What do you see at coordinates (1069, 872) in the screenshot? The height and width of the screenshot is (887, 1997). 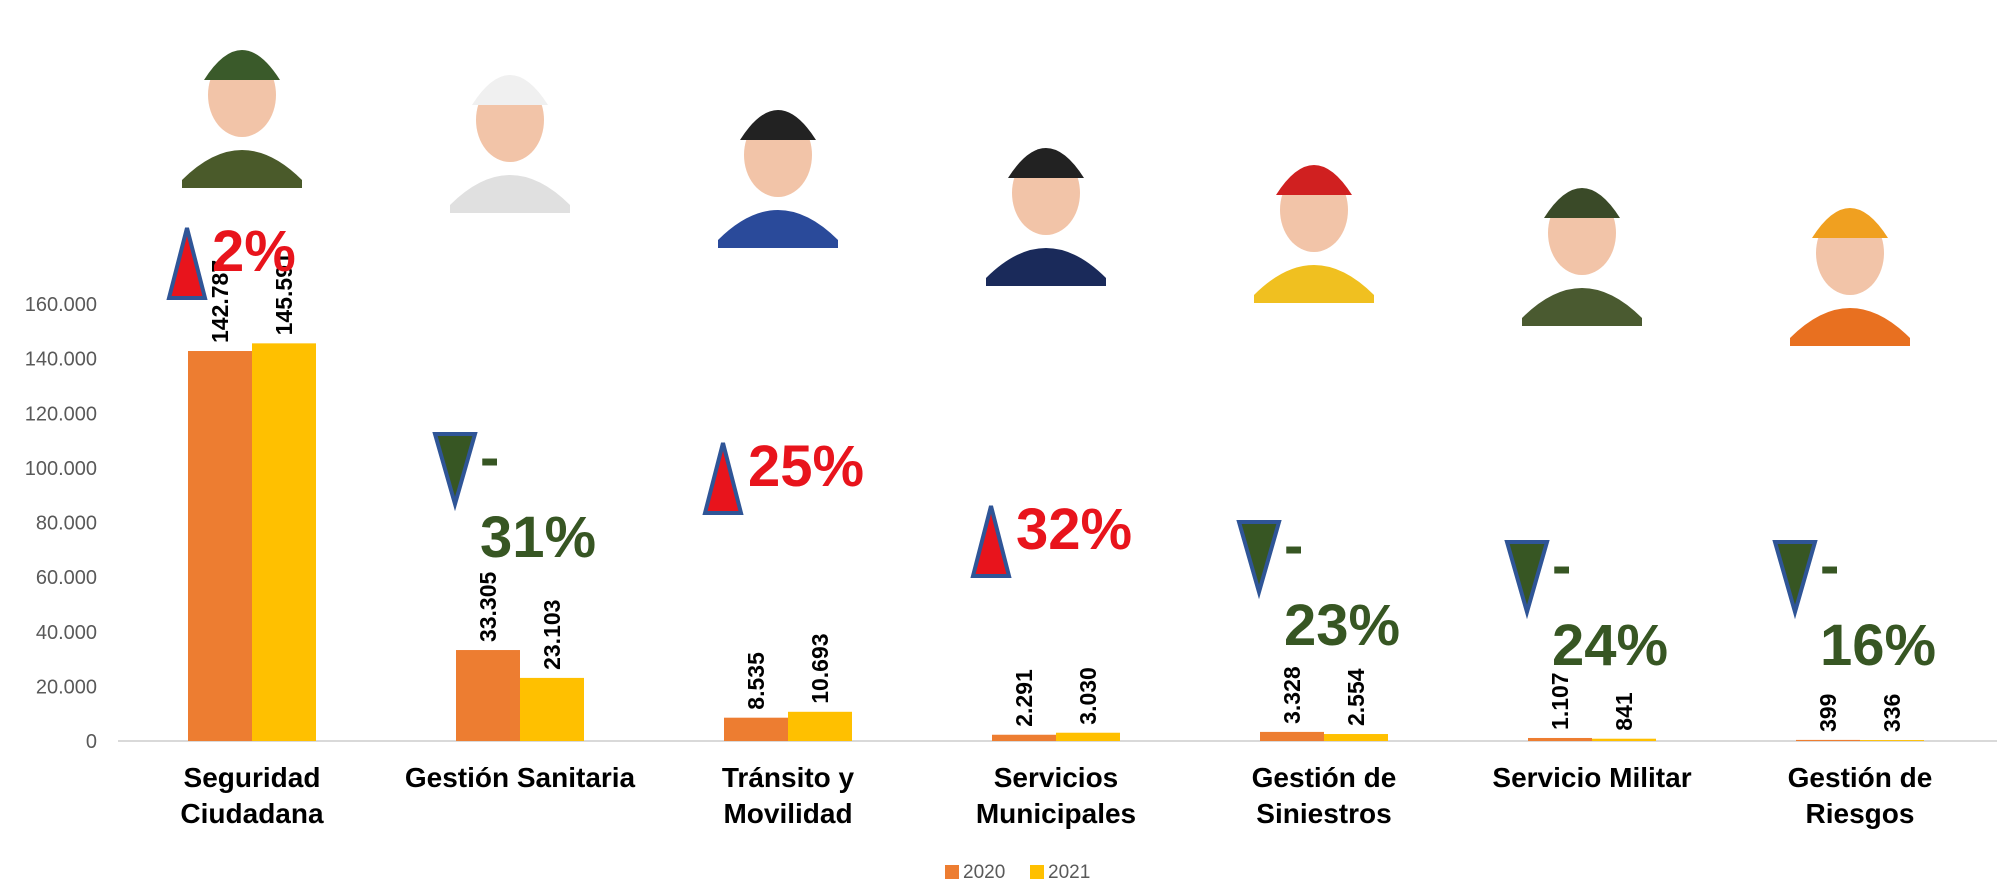 I see `legend-label: 2021` at bounding box center [1069, 872].